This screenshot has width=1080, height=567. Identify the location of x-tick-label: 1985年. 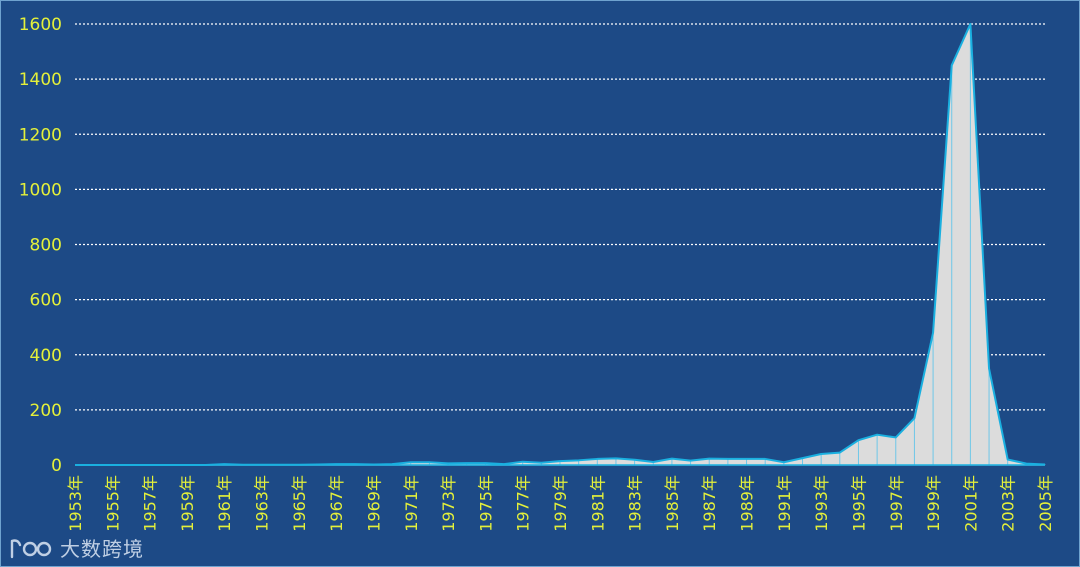
(672, 503).